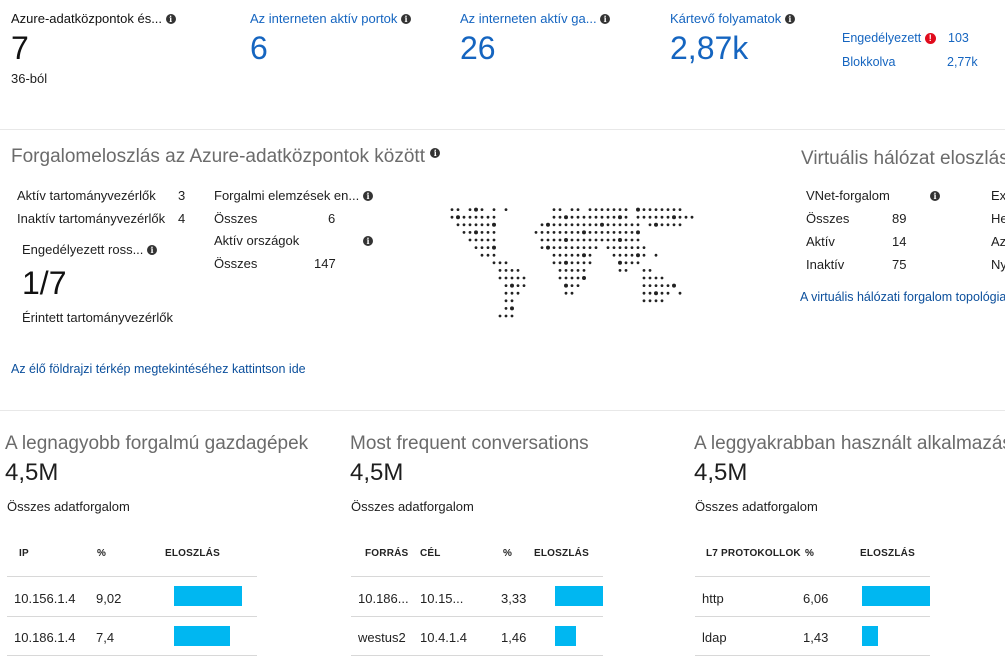  Describe the element at coordinates (102, 553) in the screenshot. I see `top-hosts-col-pct: %` at that location.